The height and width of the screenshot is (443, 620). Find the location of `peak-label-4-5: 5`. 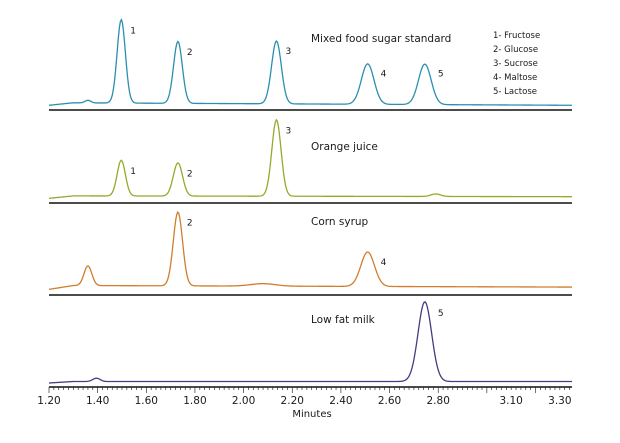

peak-label-4-5: 5 is located at coordinates (441, 314).